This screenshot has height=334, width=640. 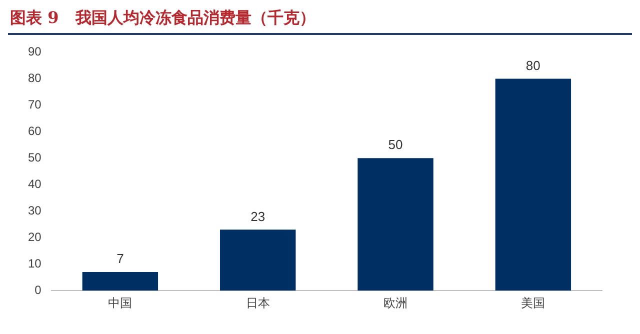 I want to click on y-tick-label: 90, so click(x=35, y=51).